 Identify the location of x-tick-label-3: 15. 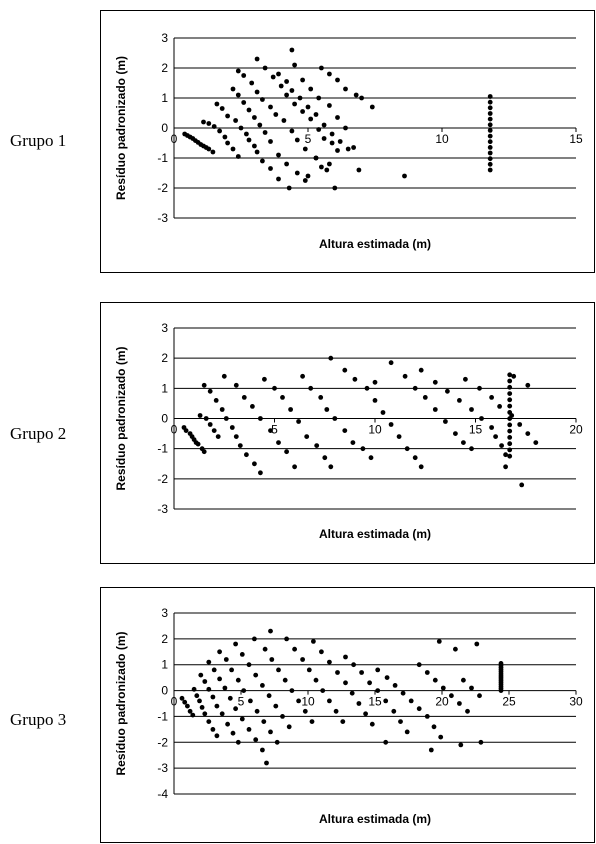
(476, 430).